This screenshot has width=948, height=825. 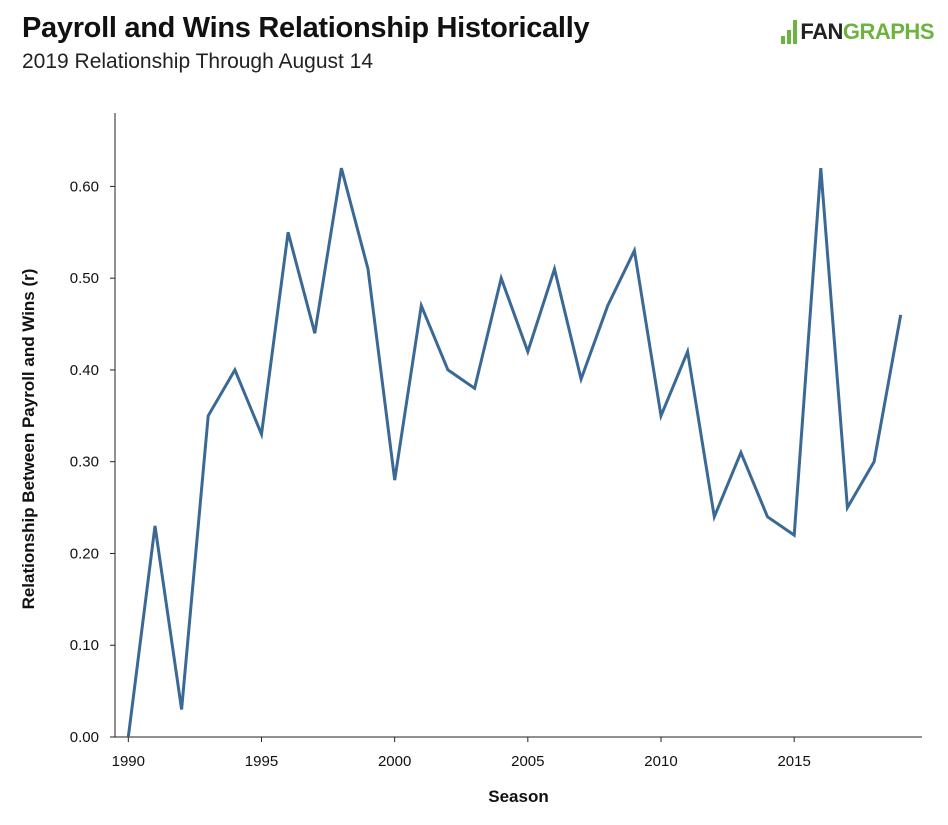 I want to click on chart-subtitle: 2019 Relationship Through August 14, so click(x=198, y=61).